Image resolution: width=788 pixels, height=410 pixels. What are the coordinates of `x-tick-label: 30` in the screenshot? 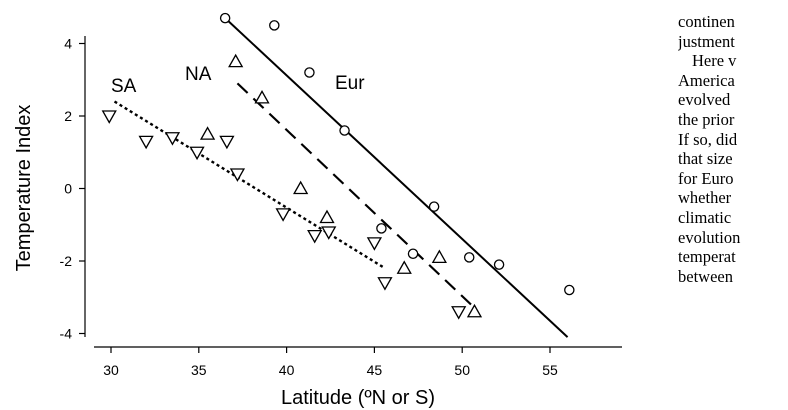 It's located at (111, 370).